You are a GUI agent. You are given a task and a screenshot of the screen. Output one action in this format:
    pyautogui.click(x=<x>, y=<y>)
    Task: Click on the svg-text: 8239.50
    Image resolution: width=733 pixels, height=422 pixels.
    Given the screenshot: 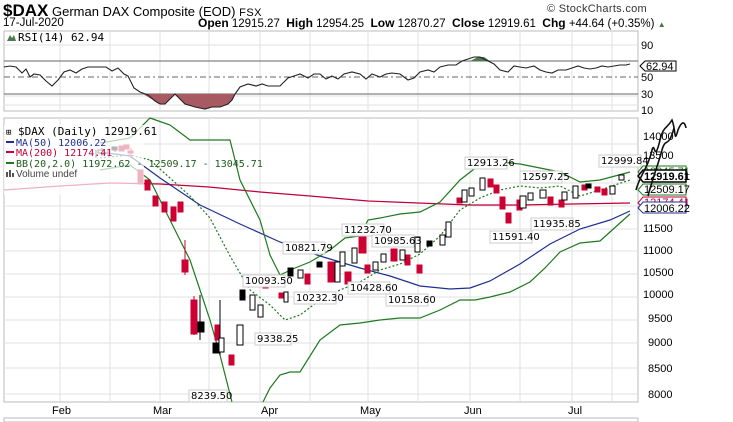 What is the action you would take?
    pyautogui.click(x=211, y=396)
    